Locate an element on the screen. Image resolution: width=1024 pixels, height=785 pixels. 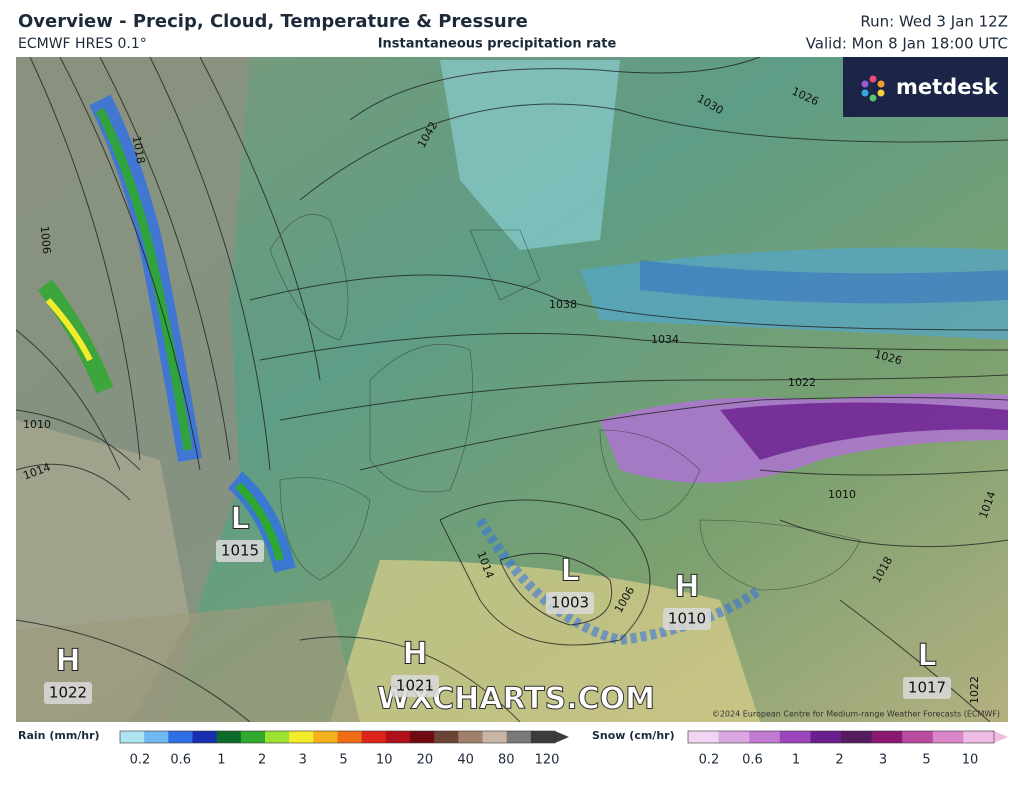
rain-tick-label: 2 is located at coordinates (262, 760).